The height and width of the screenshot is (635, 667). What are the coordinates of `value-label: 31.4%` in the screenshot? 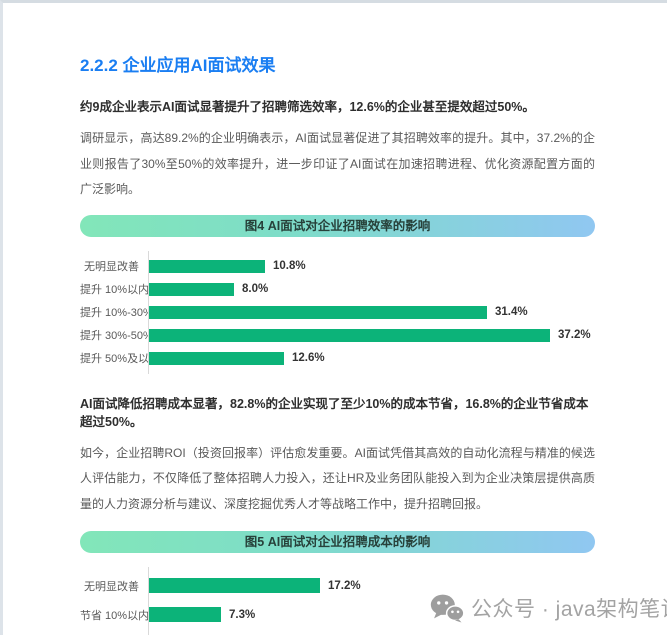 It's located at (511, 312).